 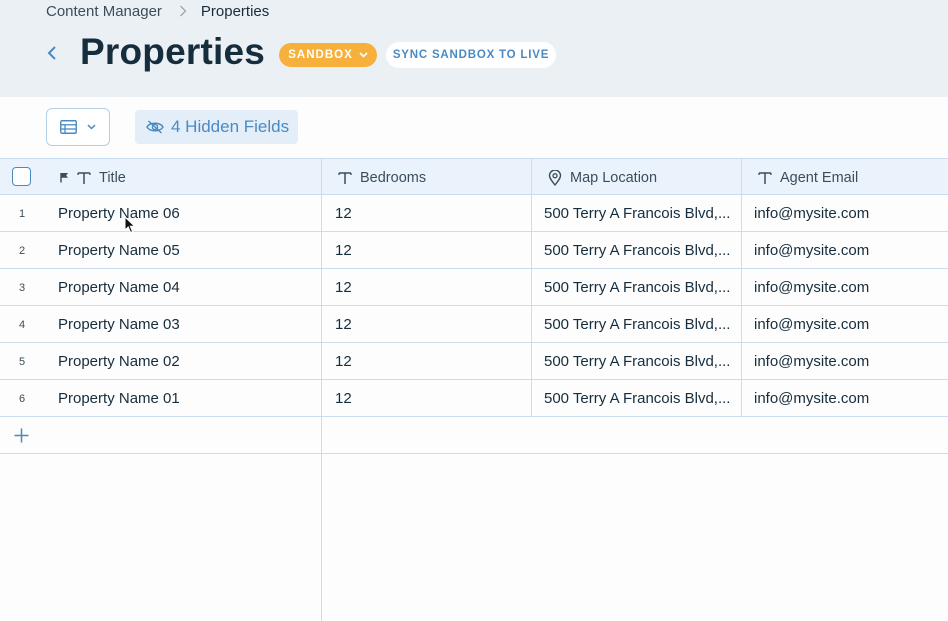 What do you see at coordinates (119, 250) in the screenshot?
I see `cell-title: Property Name 05` at bounding box center [119, 250].